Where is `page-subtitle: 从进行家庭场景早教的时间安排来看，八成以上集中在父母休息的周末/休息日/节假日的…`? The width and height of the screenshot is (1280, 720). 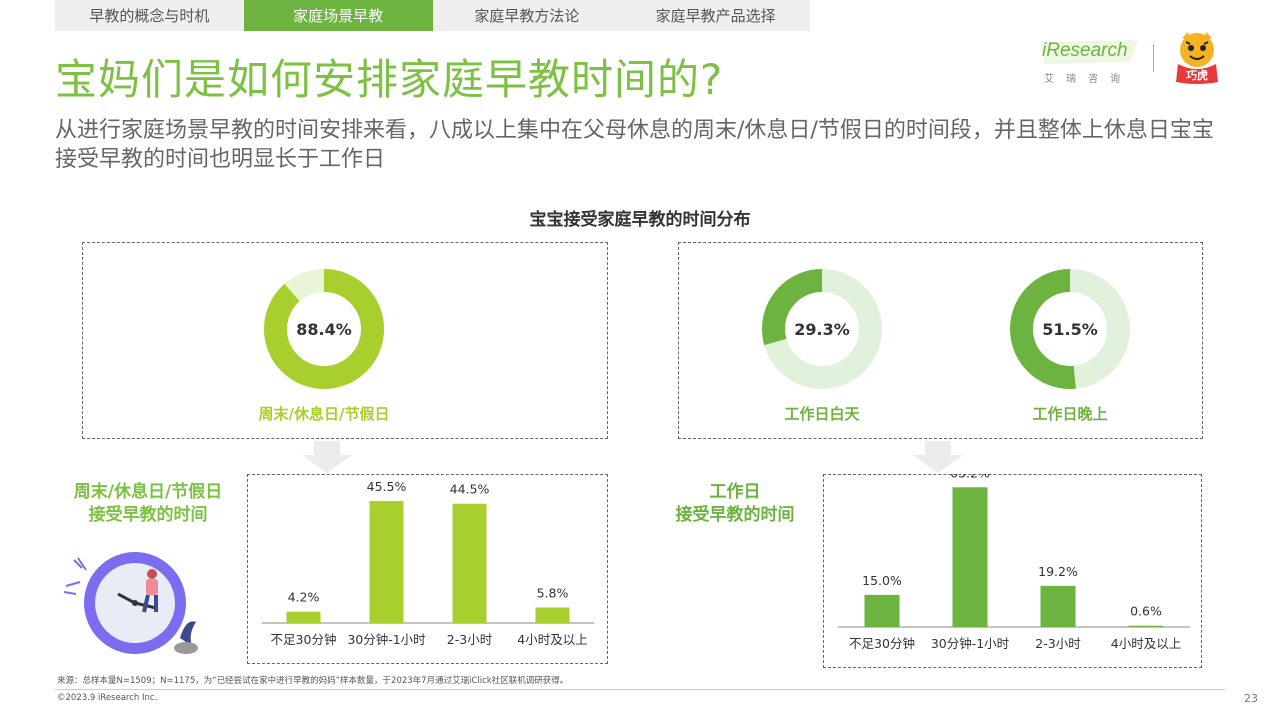
page-subtitle: 从进行家庭场景早教的时间安排来看，八成以上集中在父母休息的周末/休息日/节假日的… is located at coordinates (634, 145).